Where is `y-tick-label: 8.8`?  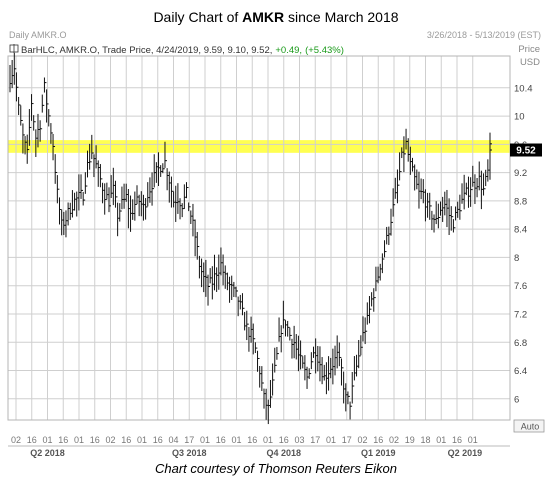
y-tick-label: 8.8 is located at coordinates (520, 201).